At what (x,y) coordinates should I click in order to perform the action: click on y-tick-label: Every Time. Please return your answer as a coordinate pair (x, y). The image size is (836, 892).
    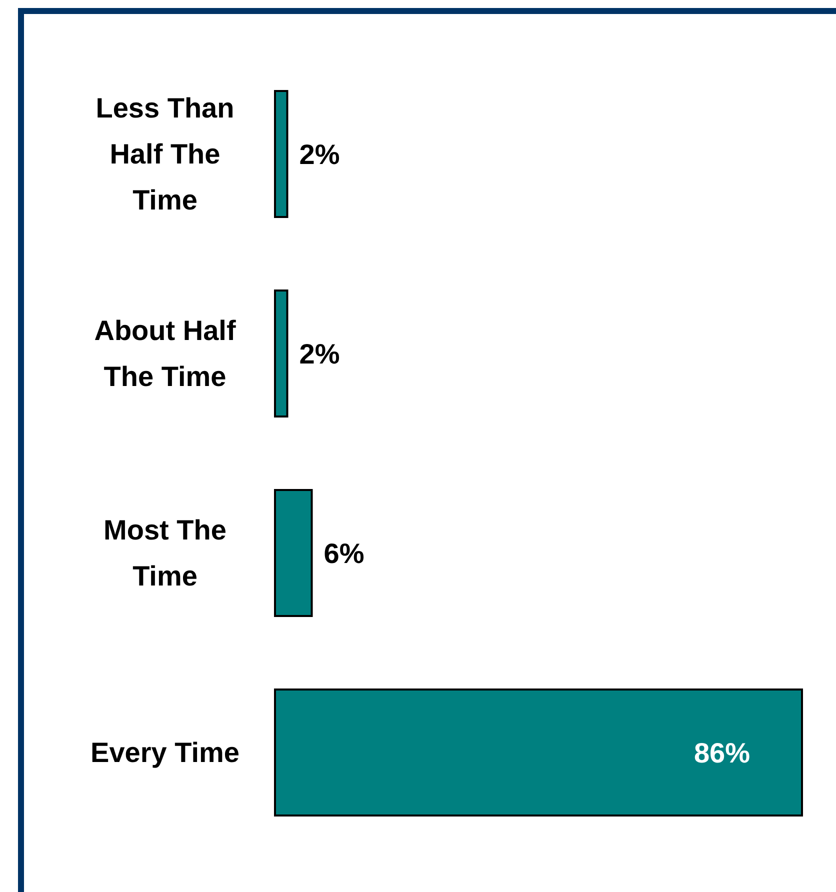
    Looking at the image, I should click on (165, 752).